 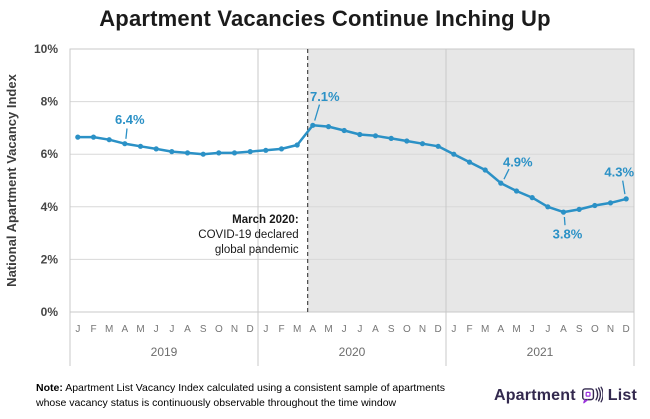 I want to click on chart-title: Apartment Vacancies Continue Inching Up, so click(x=325, y=18).